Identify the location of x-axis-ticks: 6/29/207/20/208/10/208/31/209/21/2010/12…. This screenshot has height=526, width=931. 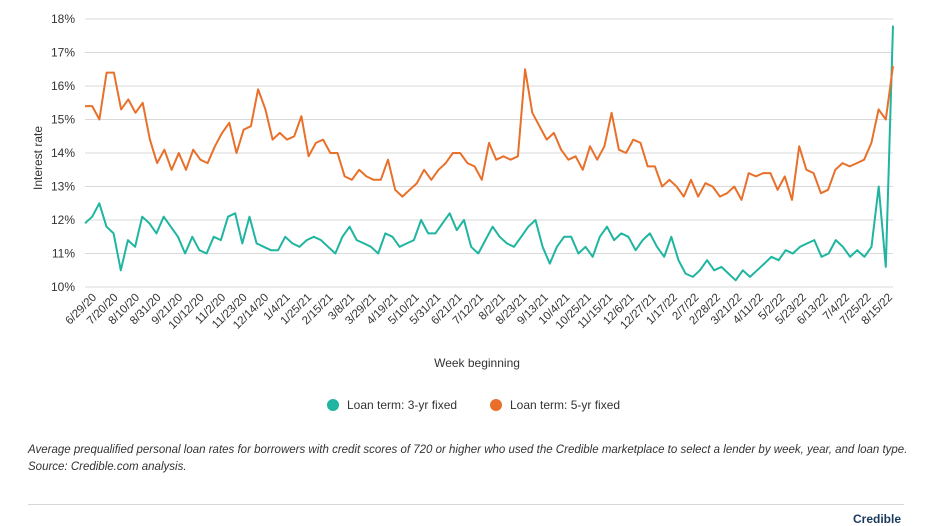
(480, 312).